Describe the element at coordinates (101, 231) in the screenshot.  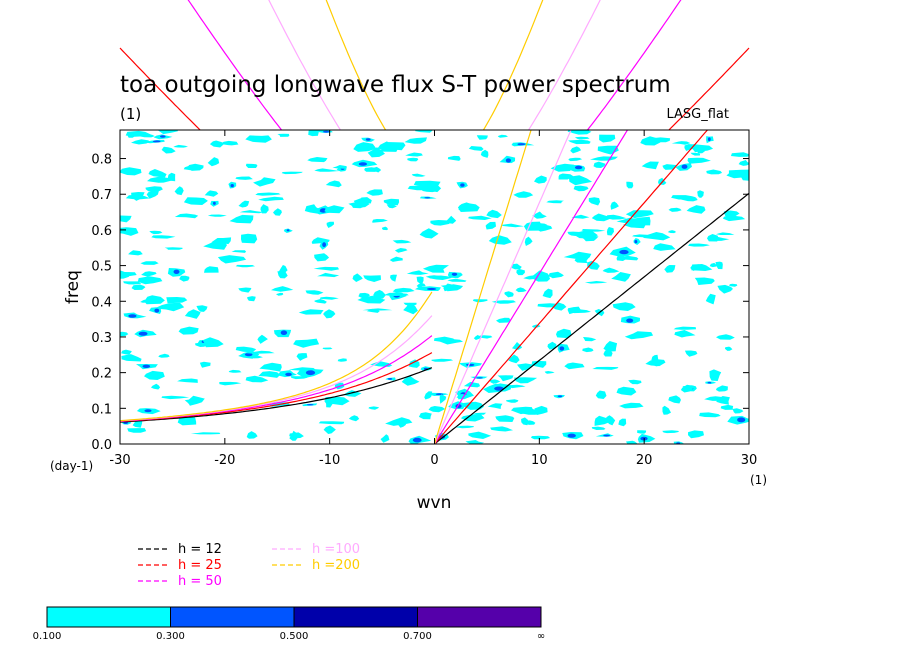
I see `y-tick-label: 0.6` at that location.